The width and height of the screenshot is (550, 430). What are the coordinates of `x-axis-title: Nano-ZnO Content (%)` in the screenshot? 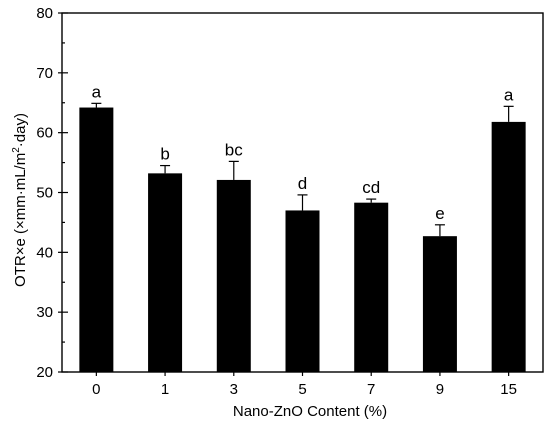 It's located at (310, 411).